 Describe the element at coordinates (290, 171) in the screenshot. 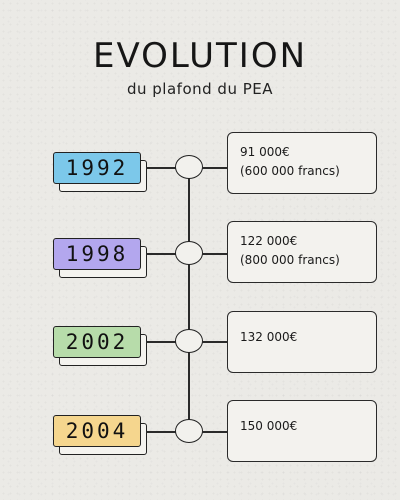

I see `value-secondary: (600 000 francs)` at that location.